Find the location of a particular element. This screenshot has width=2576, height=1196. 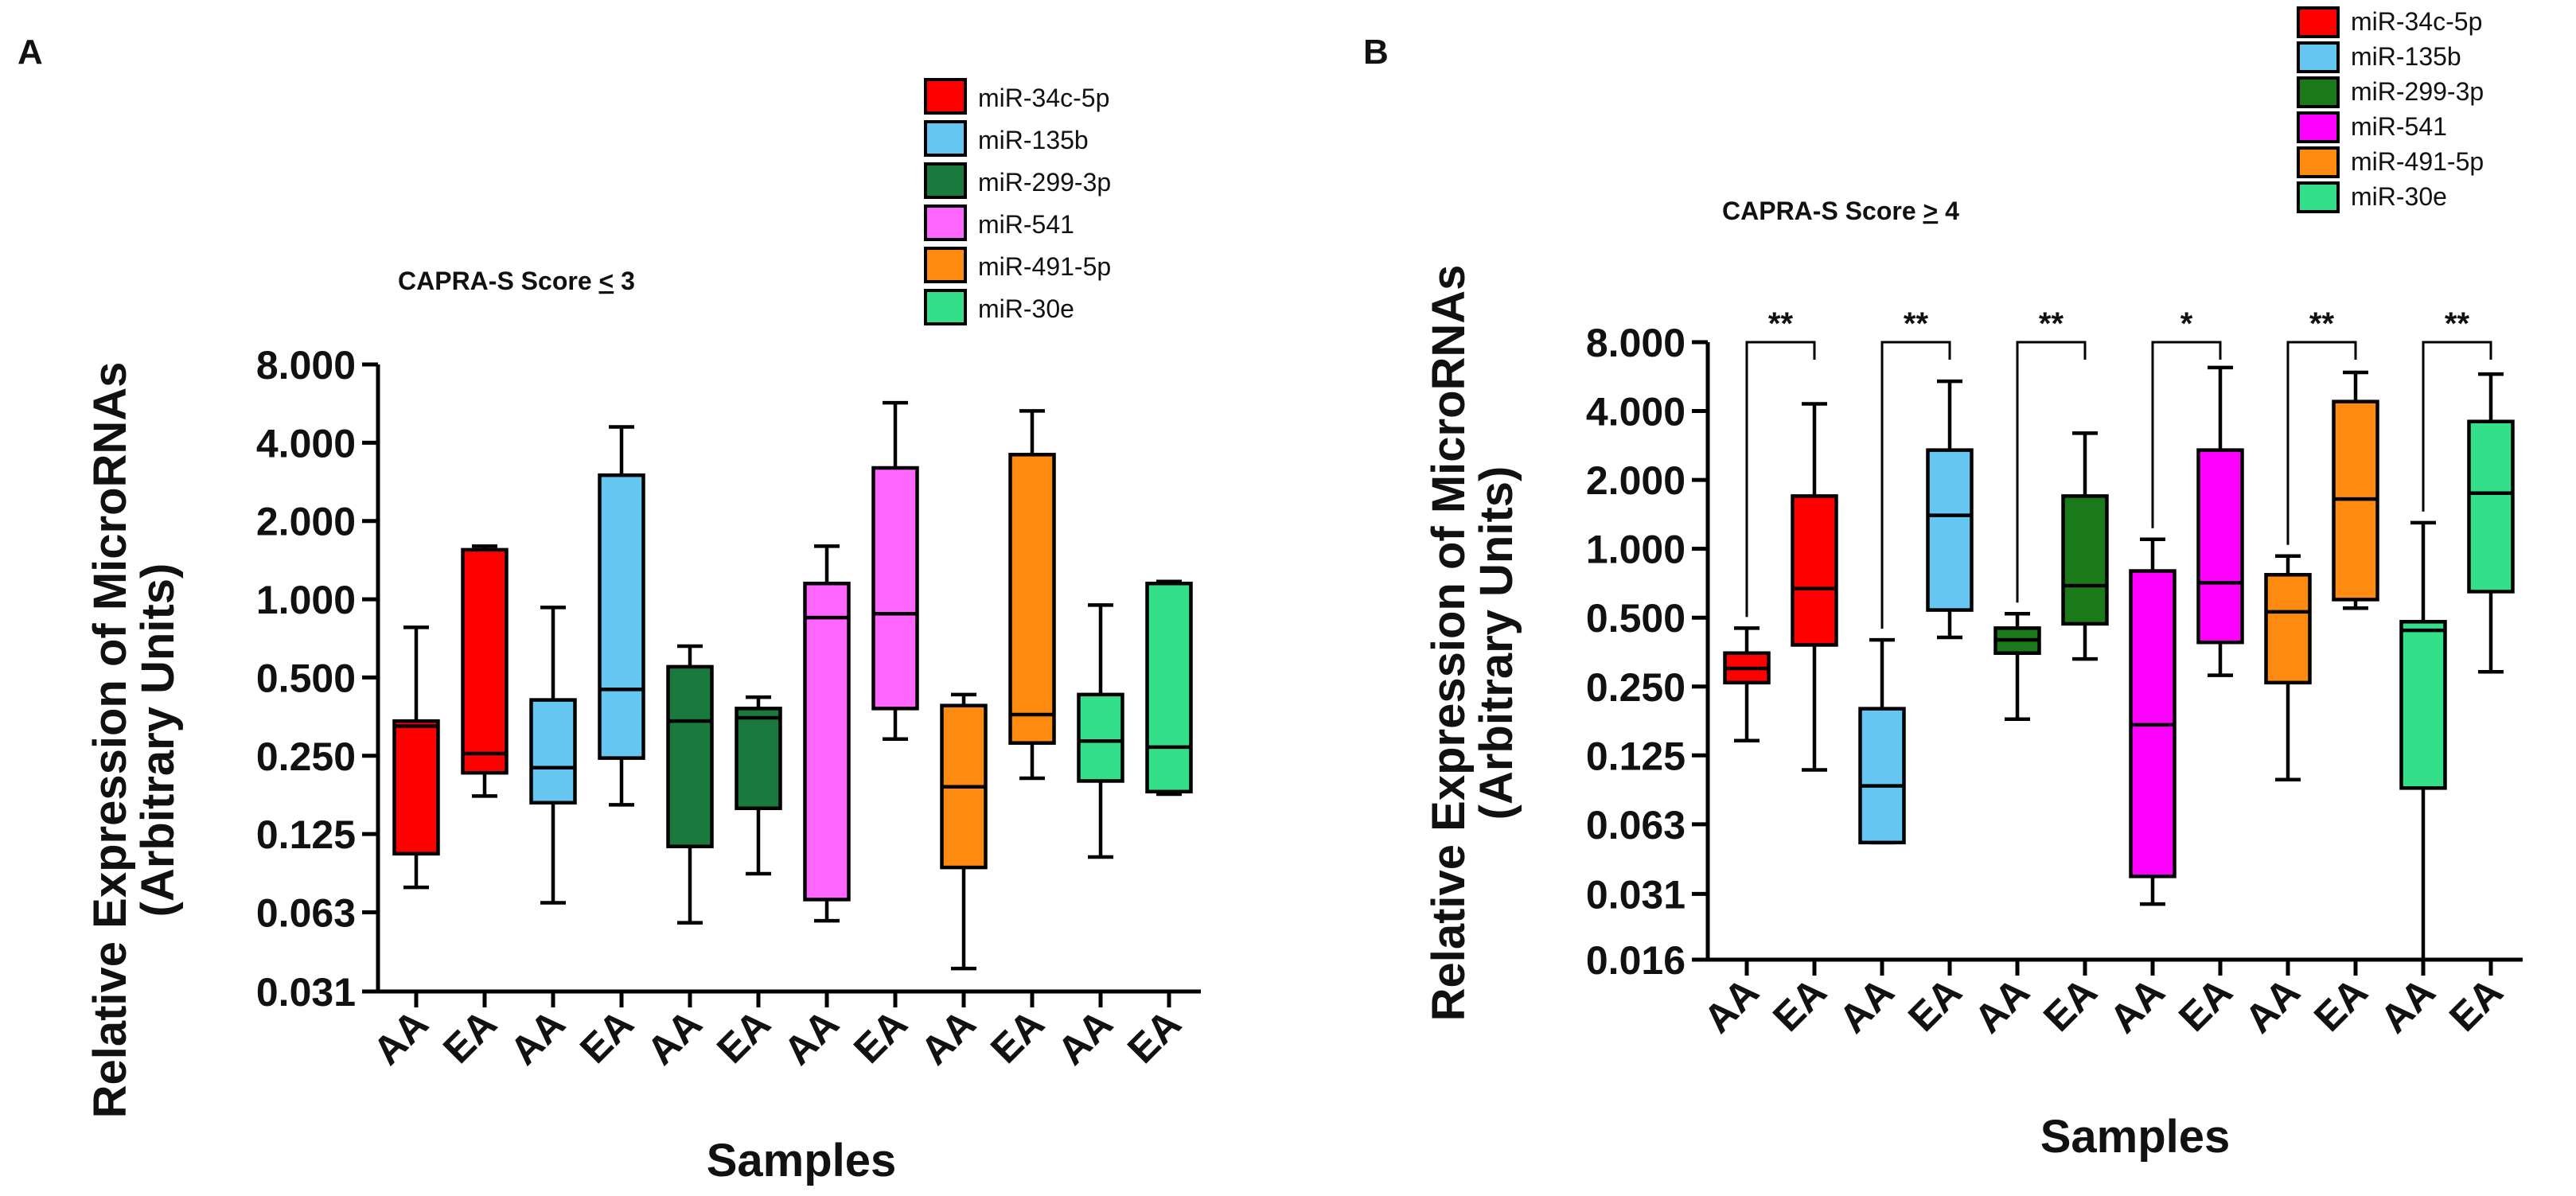

panel-a-box-miR-30e-AA is located at coordinates (1100, 731).